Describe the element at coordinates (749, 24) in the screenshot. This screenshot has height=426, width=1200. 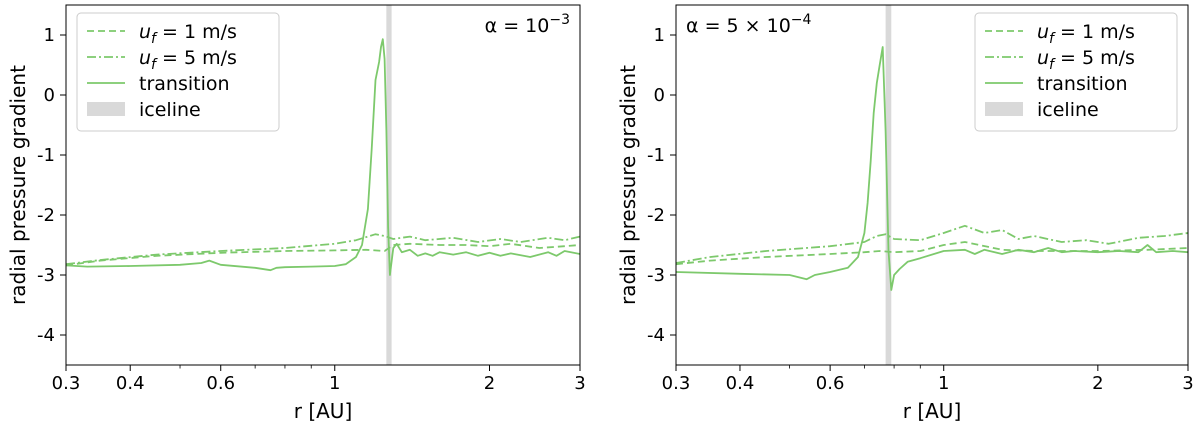
I see `alpha-annotation: α = 5 × 10−4` at that location.